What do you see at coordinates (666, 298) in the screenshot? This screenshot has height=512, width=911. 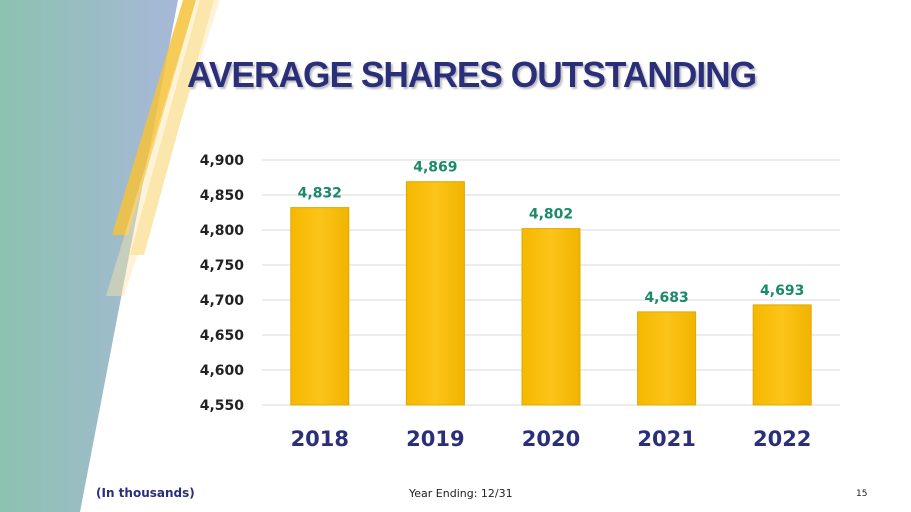 I see `value-label-2021: 4,683` at bounding box center [666, 298].